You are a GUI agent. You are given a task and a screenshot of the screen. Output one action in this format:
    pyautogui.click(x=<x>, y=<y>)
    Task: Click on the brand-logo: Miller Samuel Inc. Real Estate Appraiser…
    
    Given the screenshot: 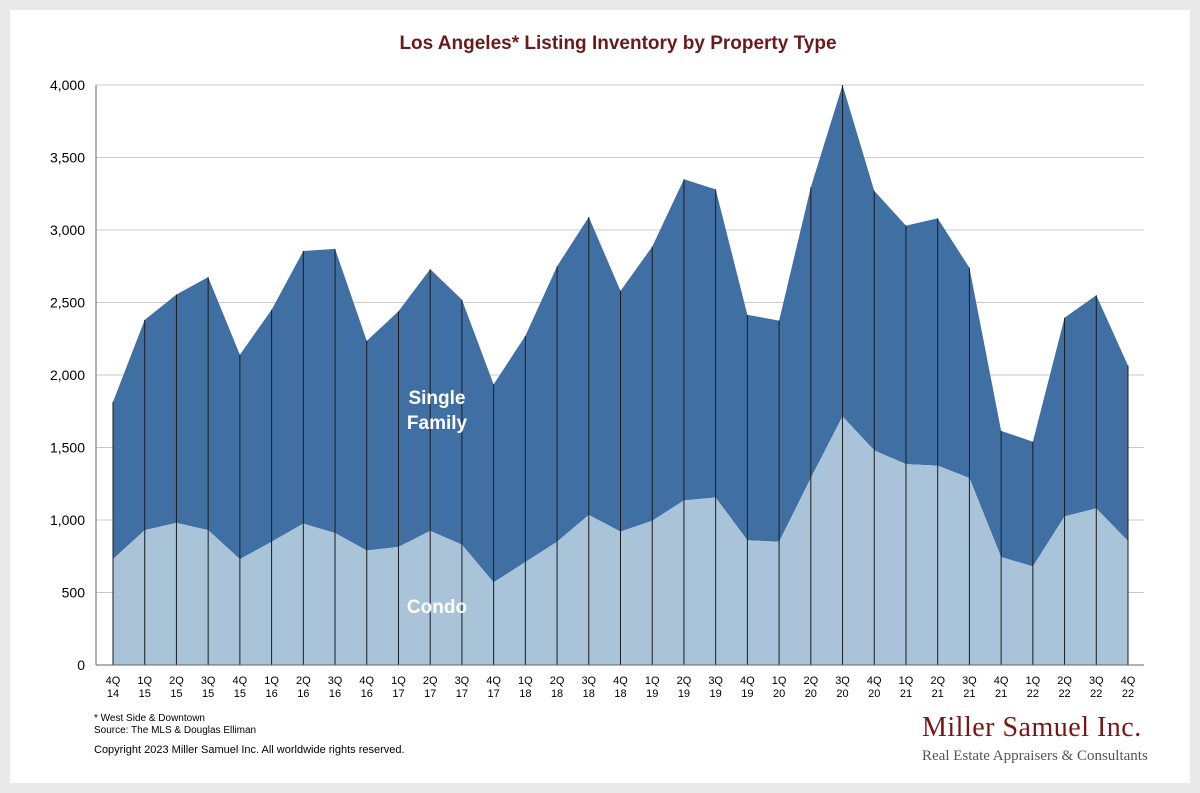 What is the action you would take?
    pyautogui.click(x=1042, y=738)
    